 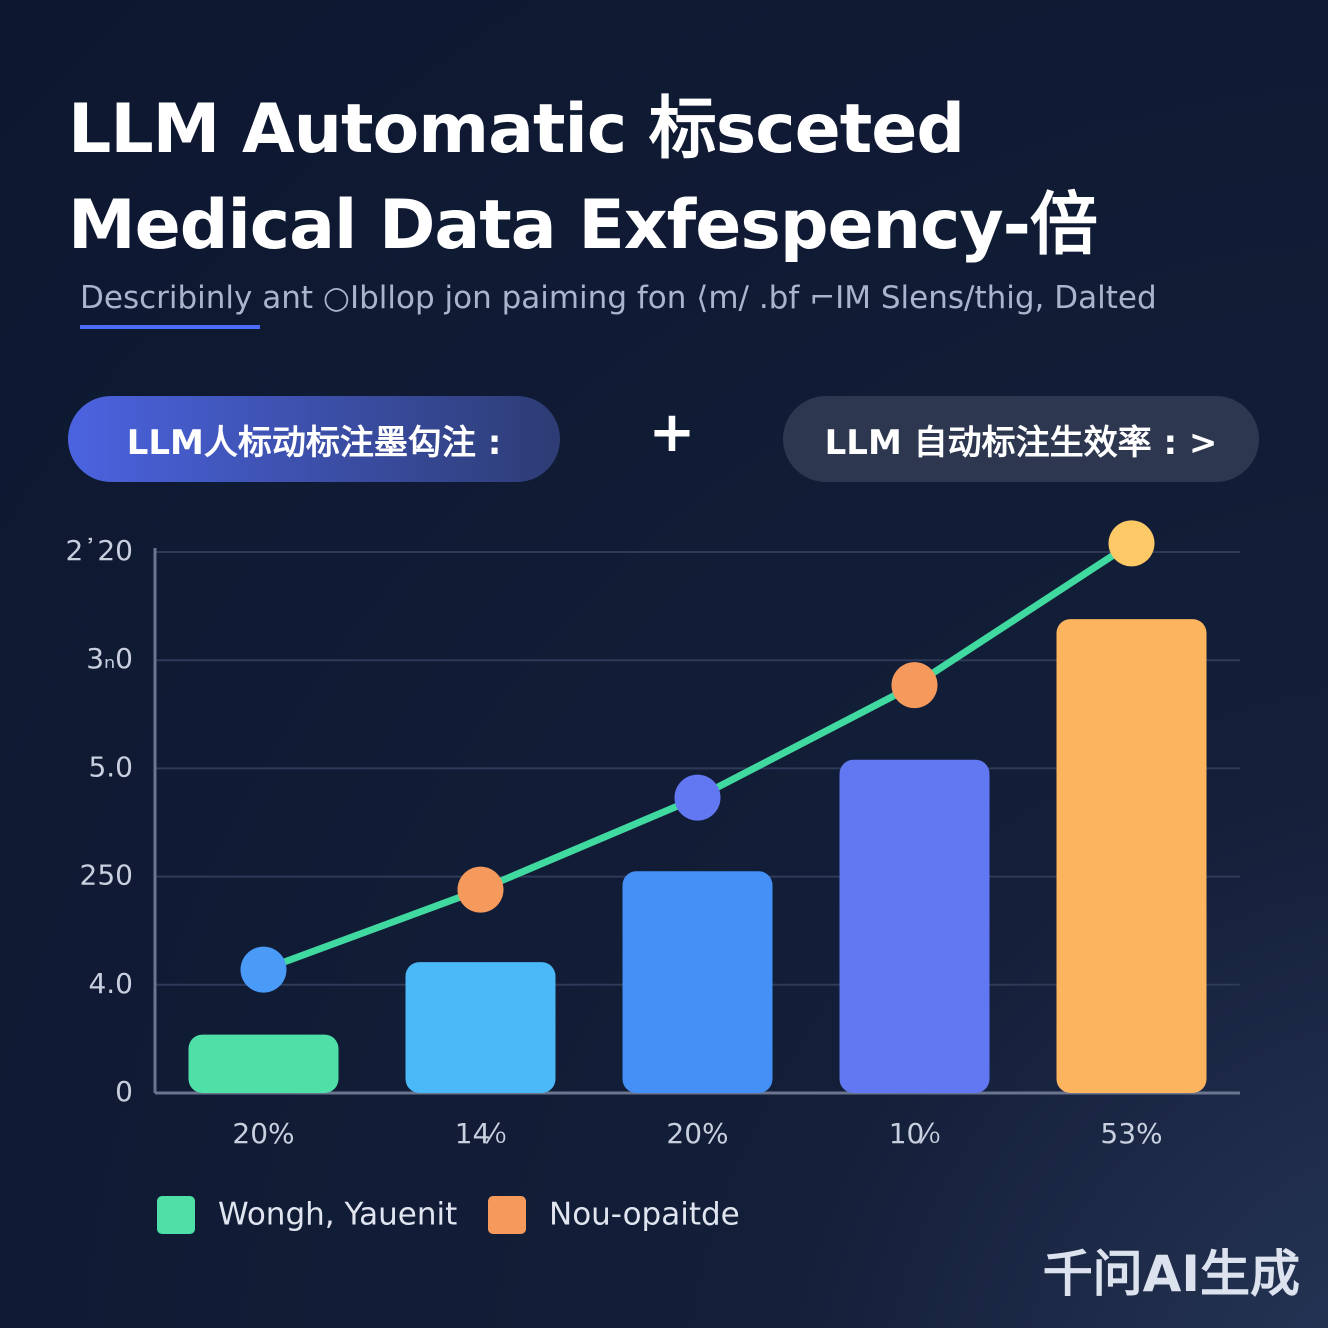 What do you see at coordinates (106, 875) in the screenshot?
I see `y-tick-label: 250` at bounding box center [106, 875].